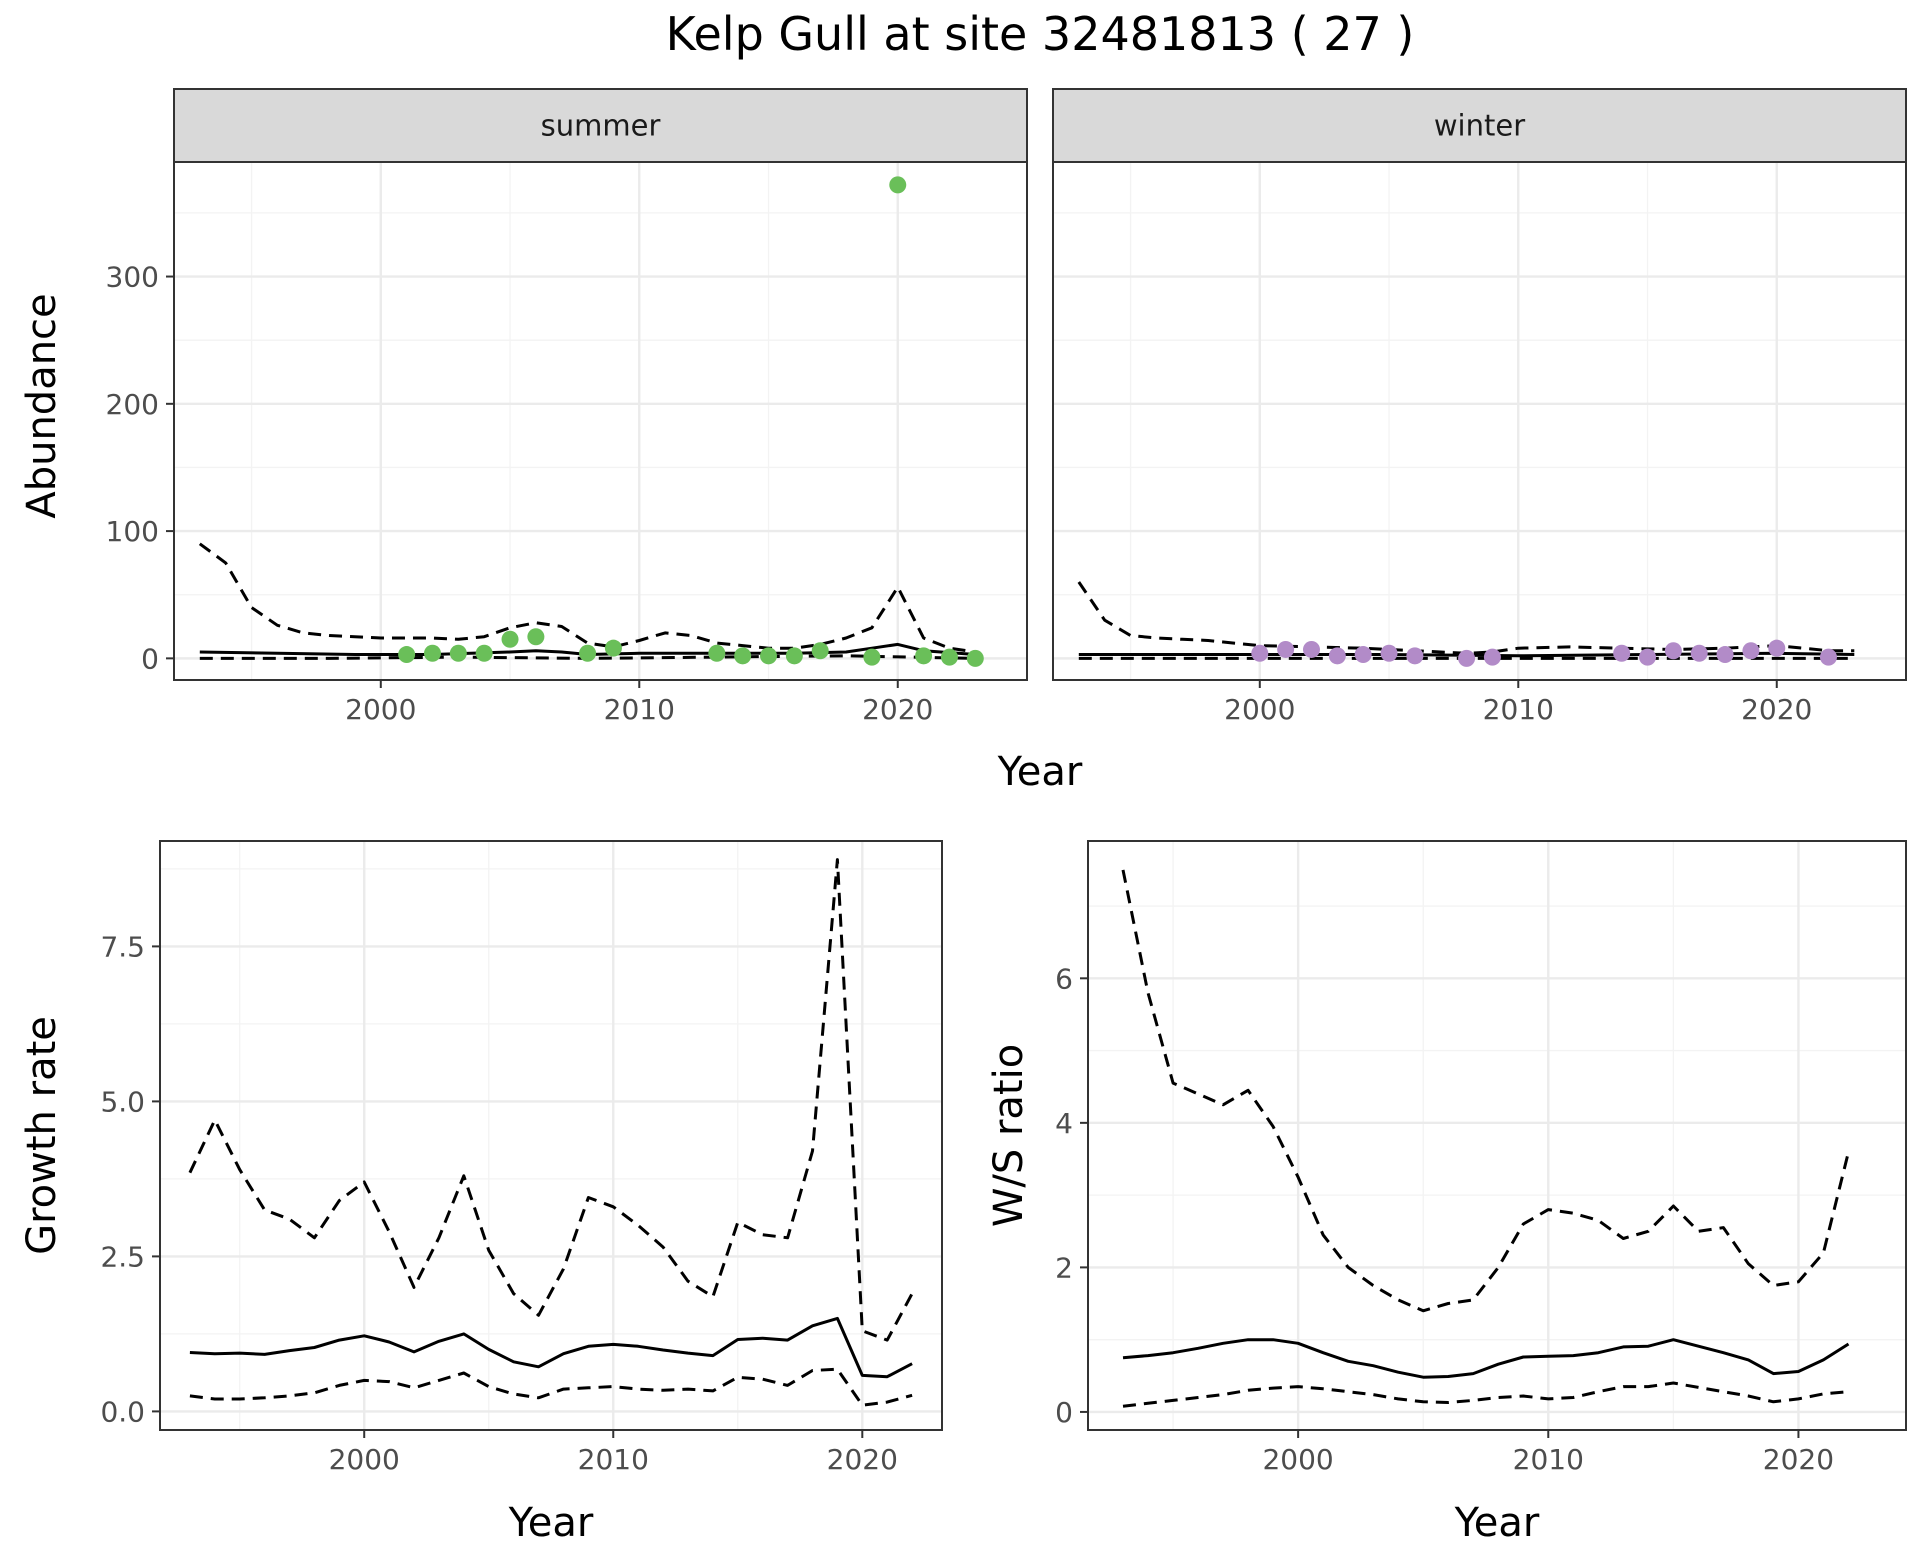 The height and width of the screenshot is (1560, 1920). Describe the element at coordinates (122, 1256) in the screenshot. I see `y-tick-label: 2.5` at that location.